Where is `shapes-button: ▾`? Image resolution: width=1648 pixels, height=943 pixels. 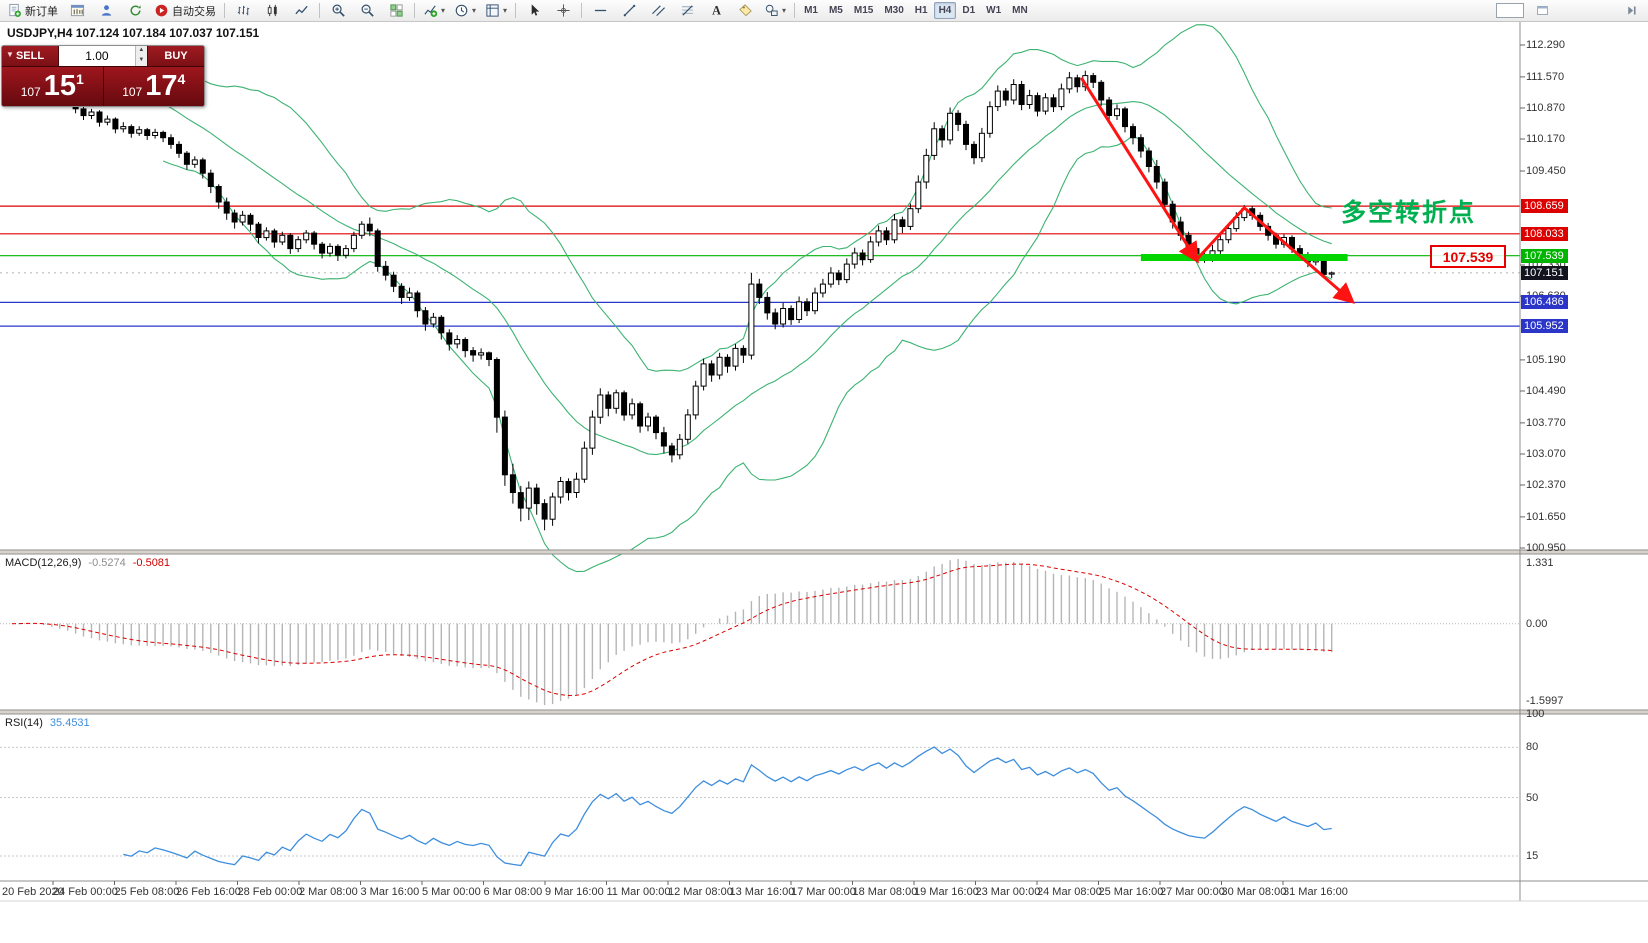
shapes-button: ▾ is located at coordinates (775, 10).